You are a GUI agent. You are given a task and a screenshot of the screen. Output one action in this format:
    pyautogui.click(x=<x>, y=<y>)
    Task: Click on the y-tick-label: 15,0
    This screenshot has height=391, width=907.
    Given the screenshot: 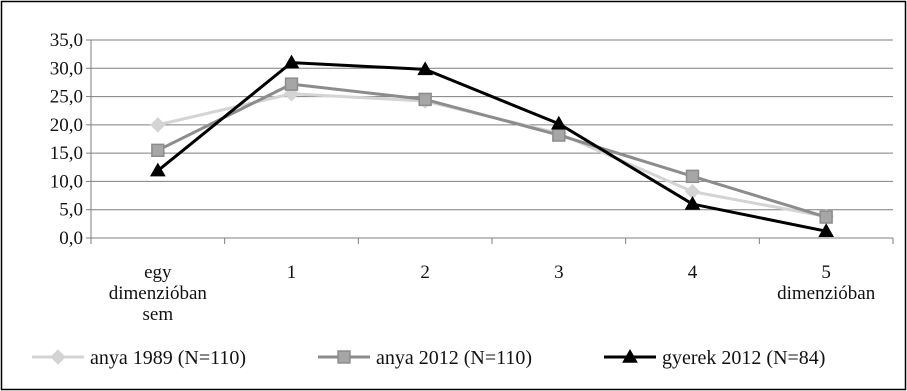 What is the action you would take?
    pyautogui.click(x=66, y=153)
    